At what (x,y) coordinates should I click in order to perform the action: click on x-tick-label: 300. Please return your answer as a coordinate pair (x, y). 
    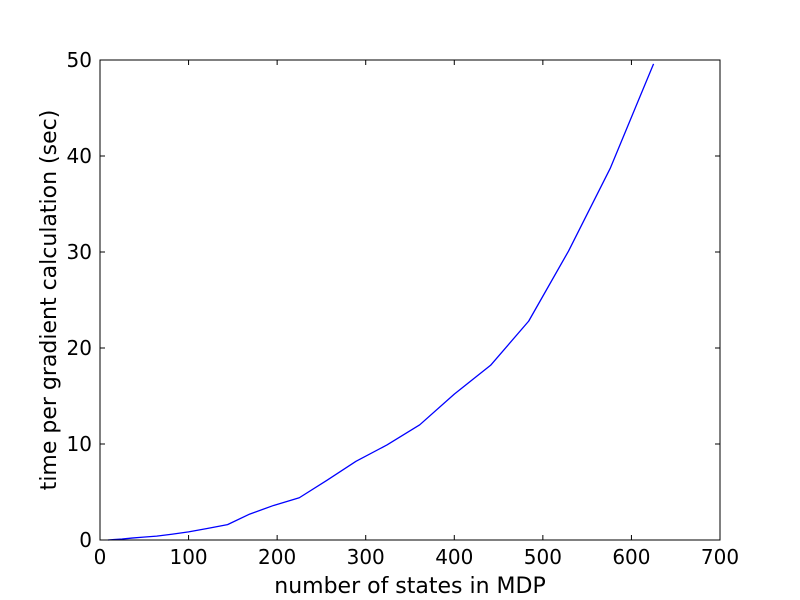
    Looking at the image, I should click on (366, 557).